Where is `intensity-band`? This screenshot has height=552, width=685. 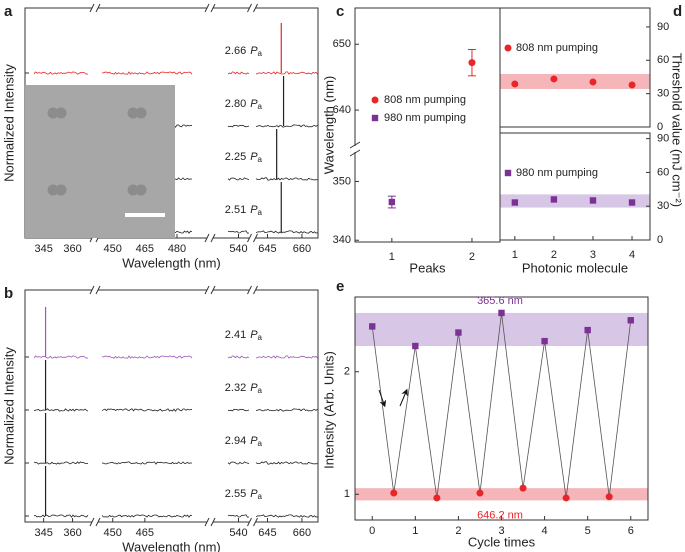 intensity-band is located at coordinates (501, 494).